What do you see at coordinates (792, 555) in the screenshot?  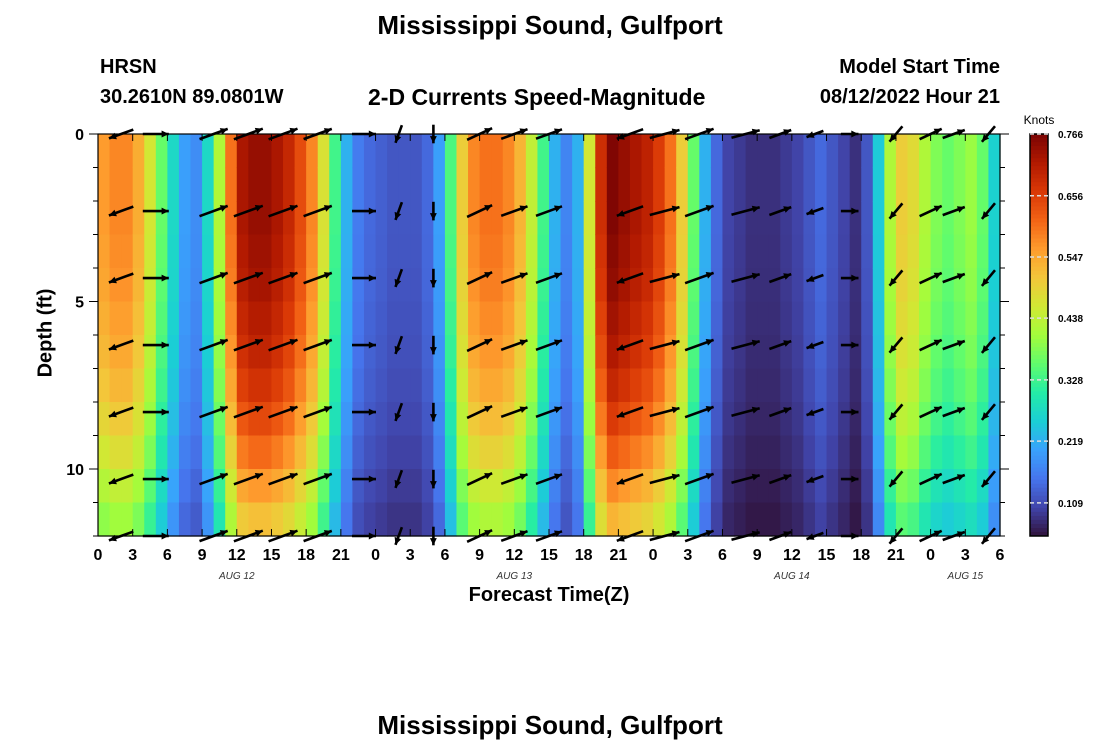 I see `x-tick-label: 12` at bounding box center [792, 555].